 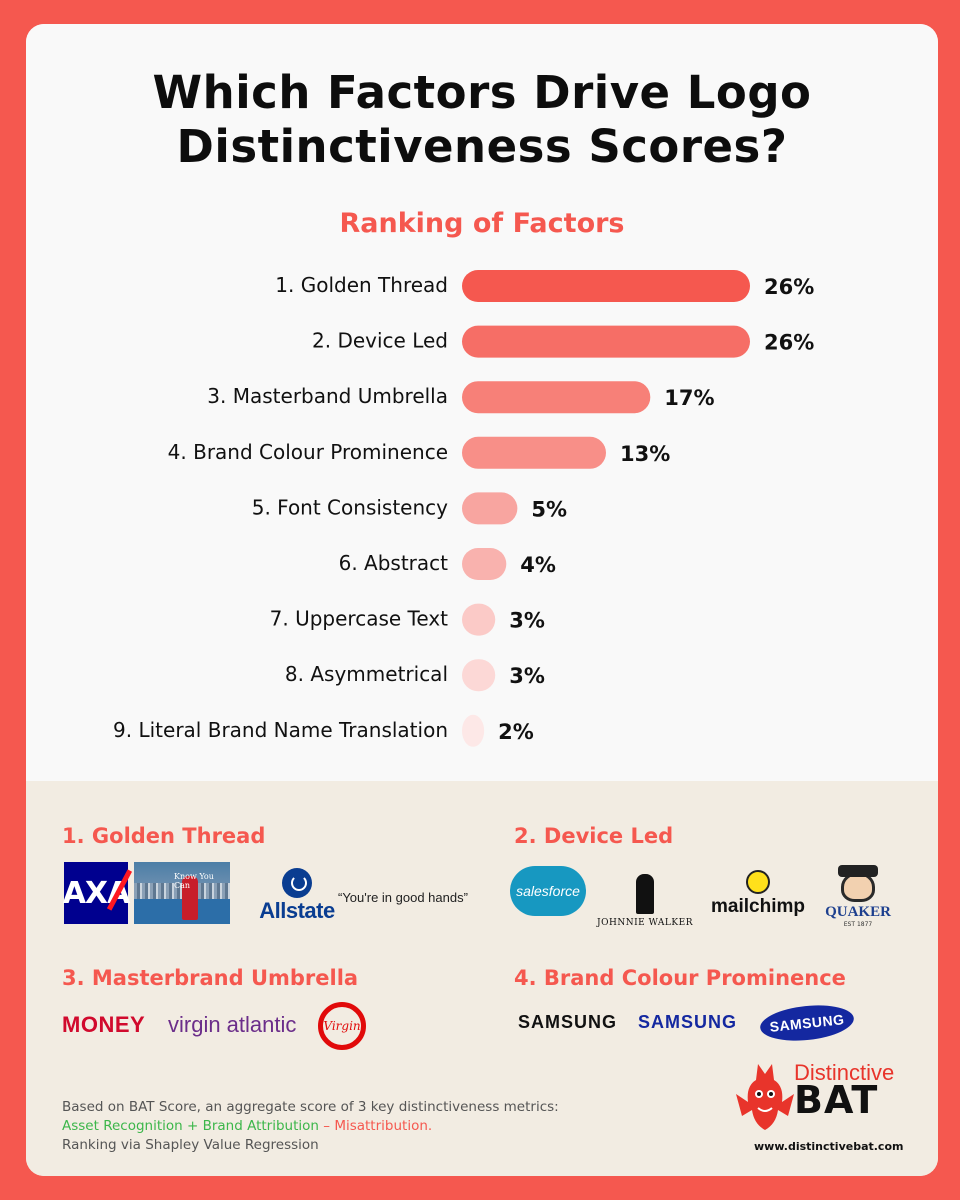 What do you see at coordinates (568, 1022) in the screenshot?
I see `samsung-logo-black: SAMSUNG` at bounding box center [568, 1022].